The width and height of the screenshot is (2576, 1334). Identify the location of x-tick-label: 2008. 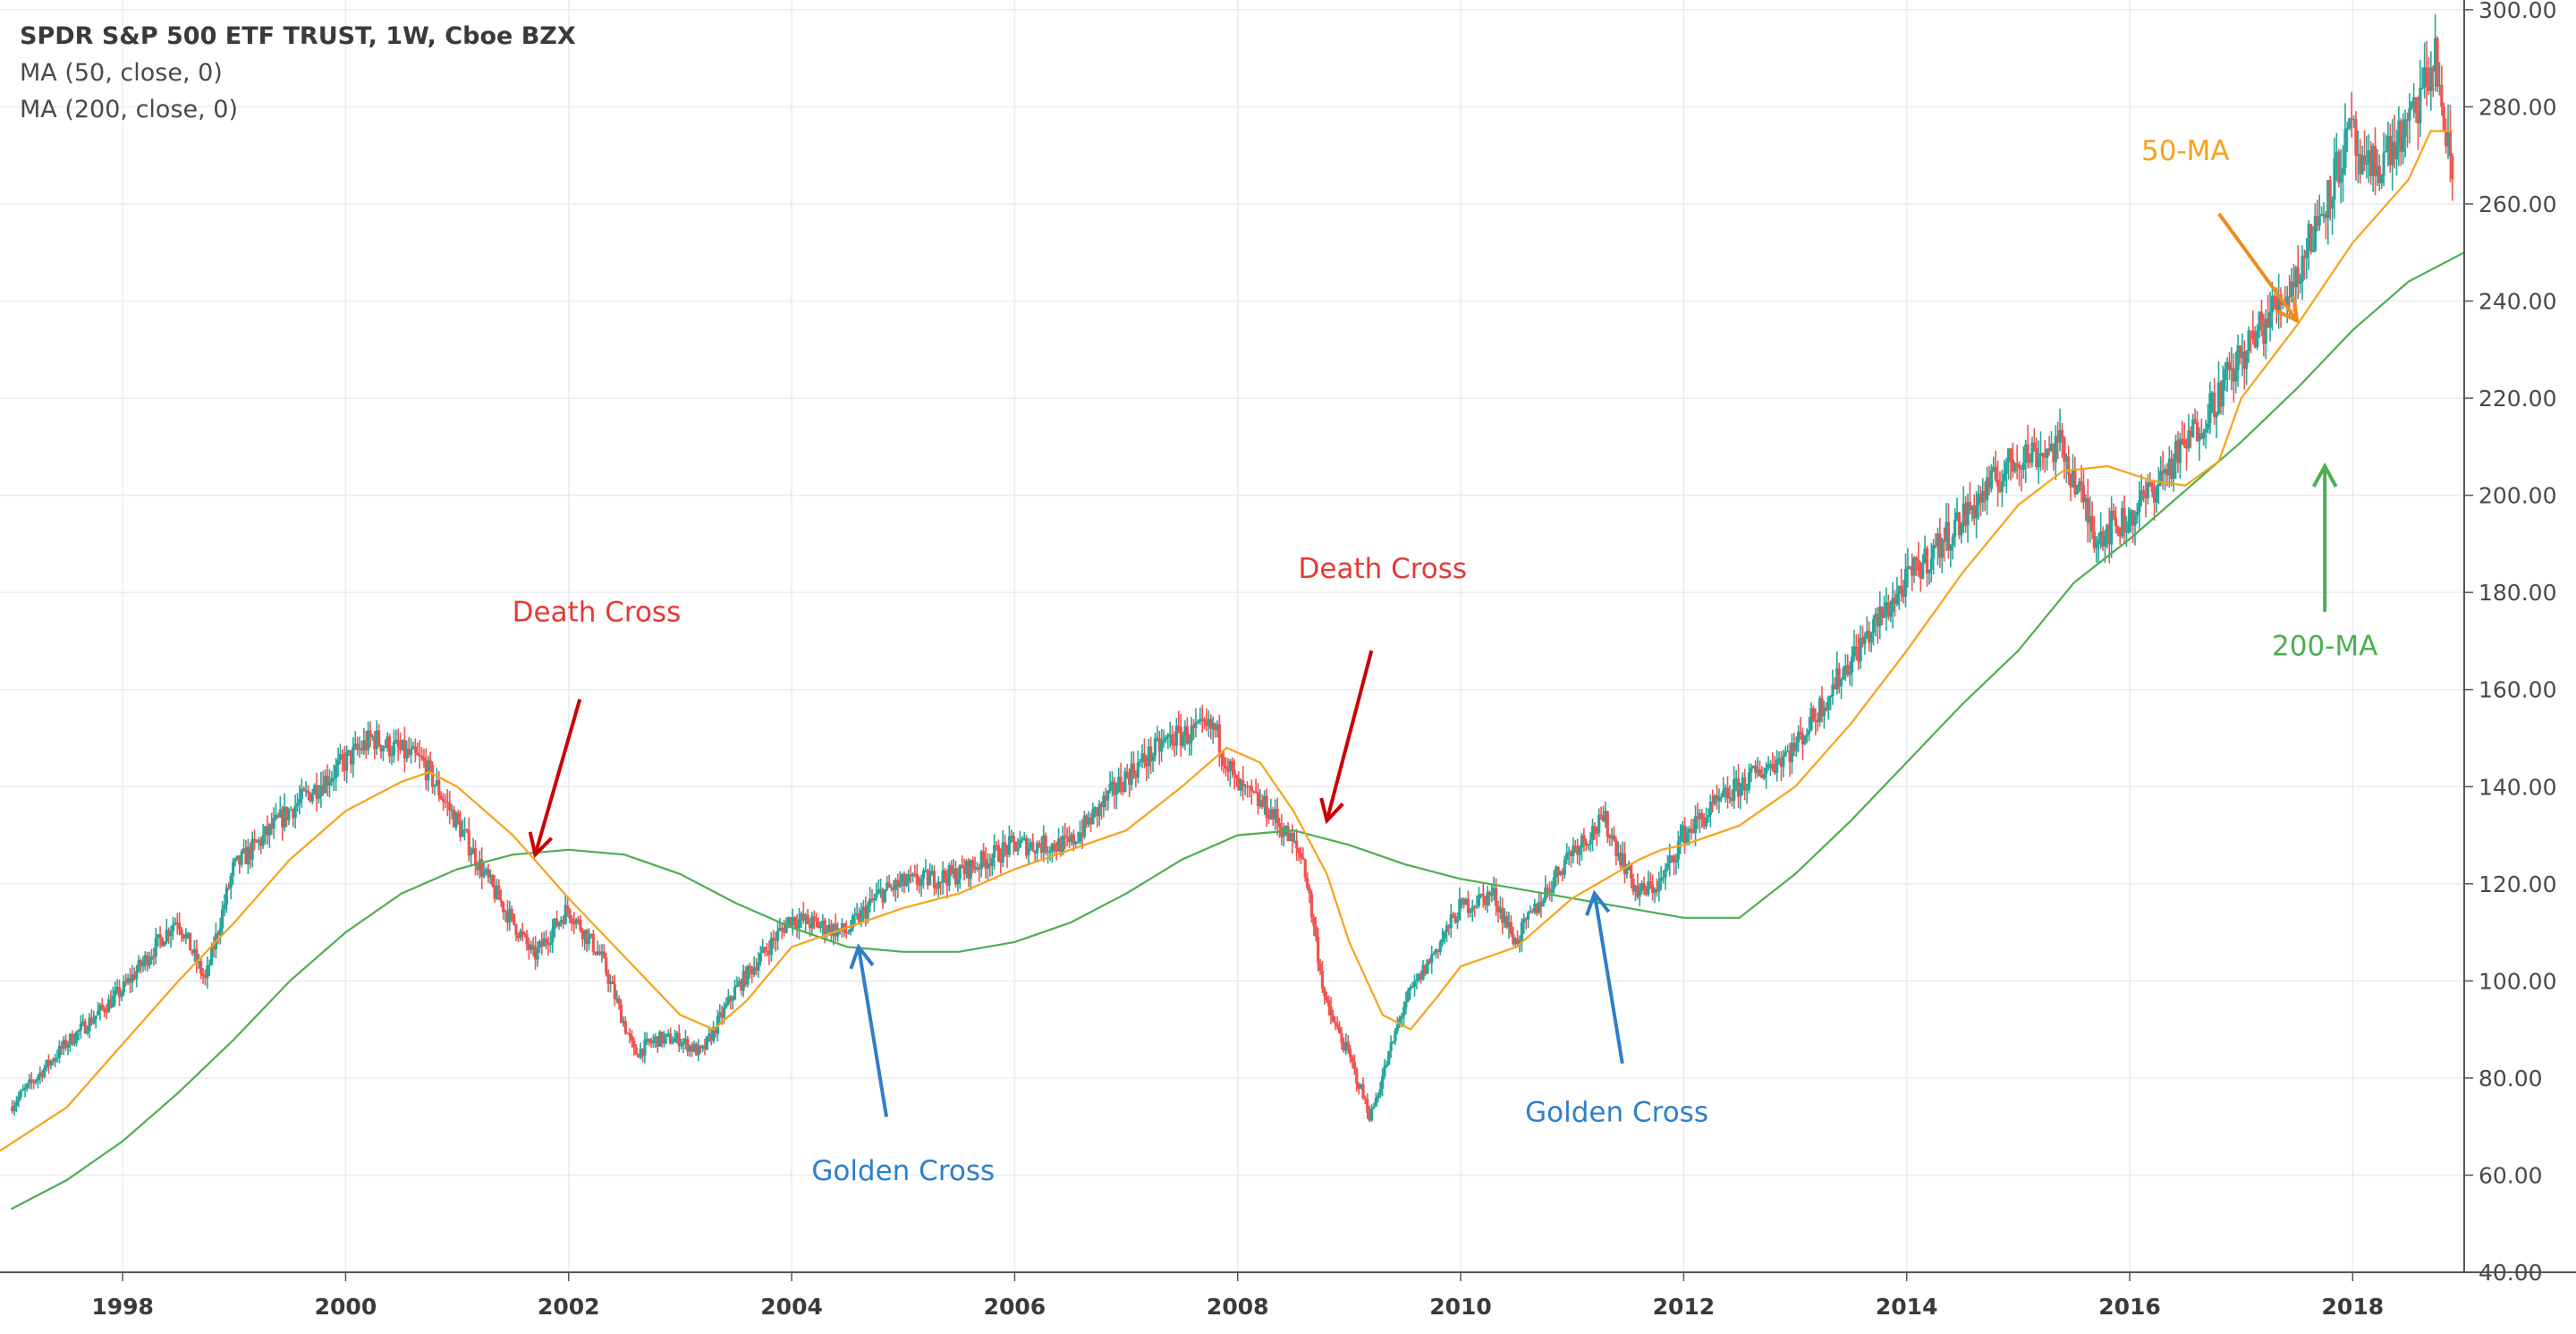
(1238, 1307).